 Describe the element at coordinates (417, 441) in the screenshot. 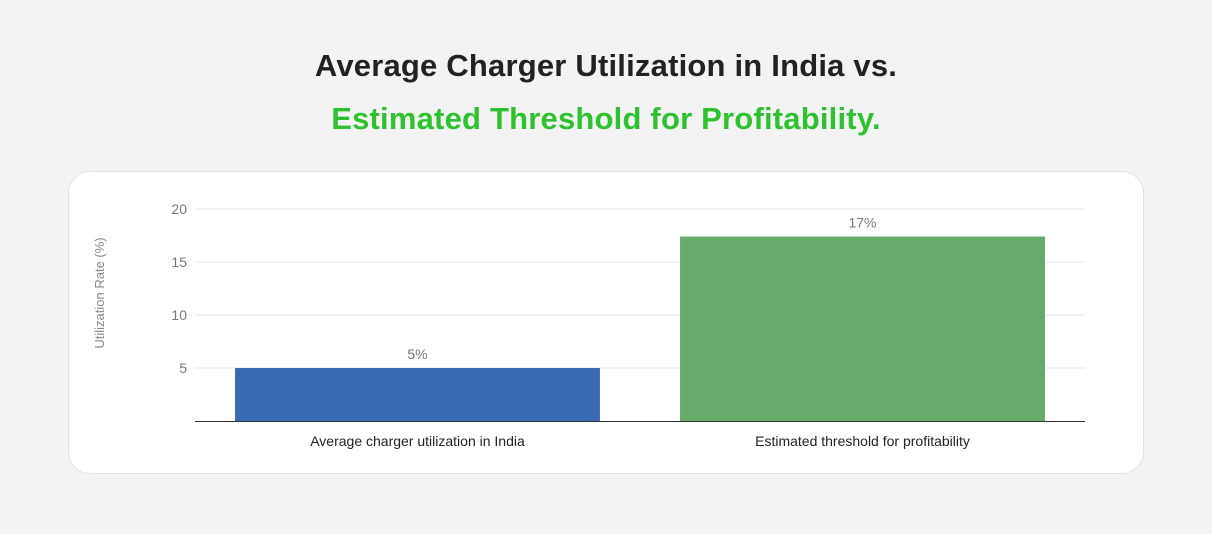

I see `x-tick-label-1: Average charger utilization in India` at that location.